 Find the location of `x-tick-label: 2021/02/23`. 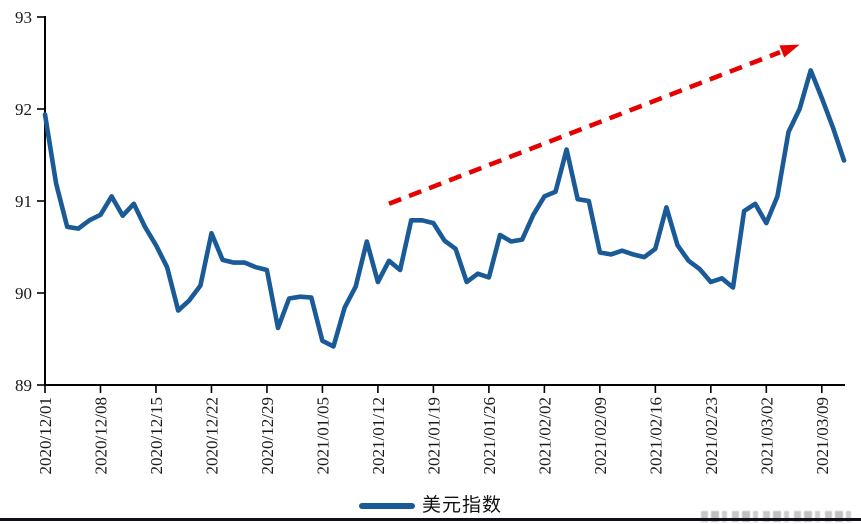

x-tick-label: 2021/02/23 is located at coordinates (711, 435).